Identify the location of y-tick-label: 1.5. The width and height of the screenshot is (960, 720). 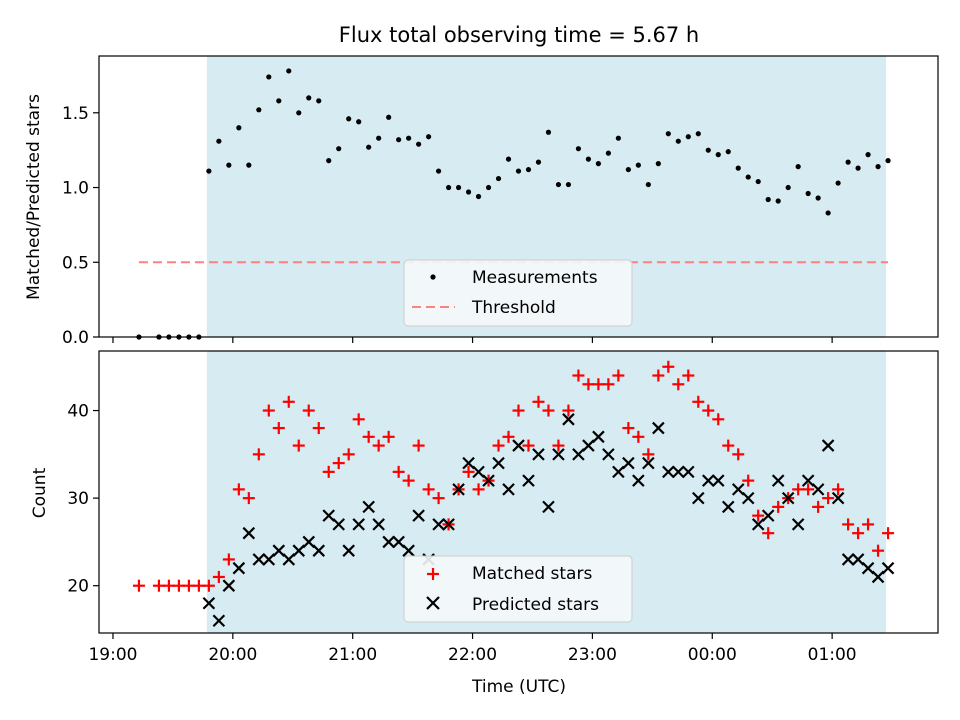
(75, 114).